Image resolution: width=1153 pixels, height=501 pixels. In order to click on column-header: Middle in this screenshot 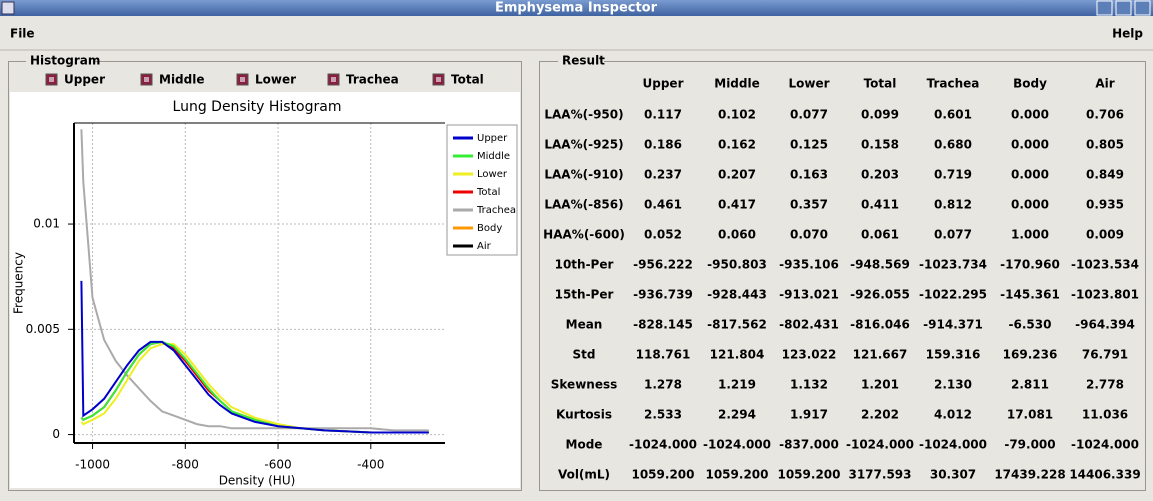, I will do `click(737, 84)`.